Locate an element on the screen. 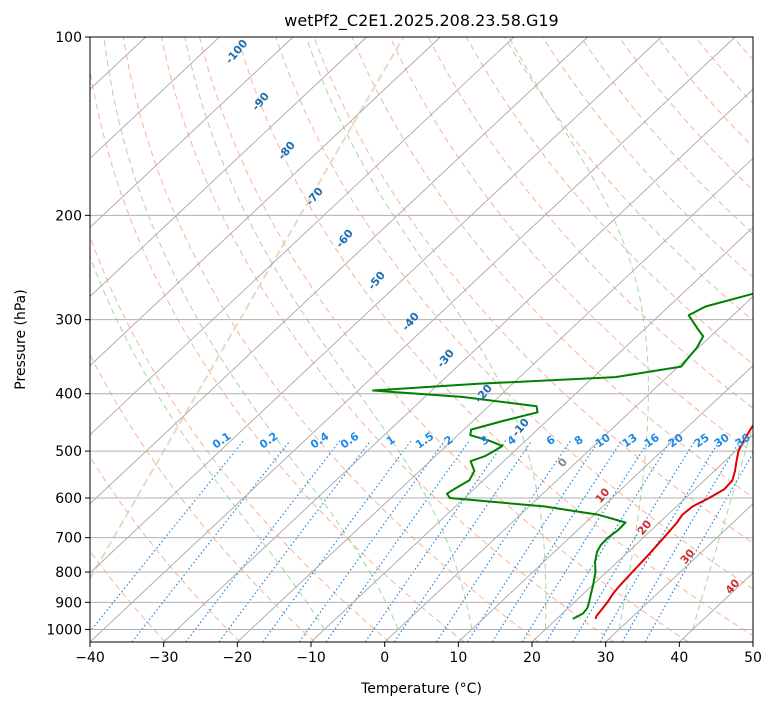 This screenshot has height=708, width=775. y-tick-label: 800 is located at coordinates (68, 573).